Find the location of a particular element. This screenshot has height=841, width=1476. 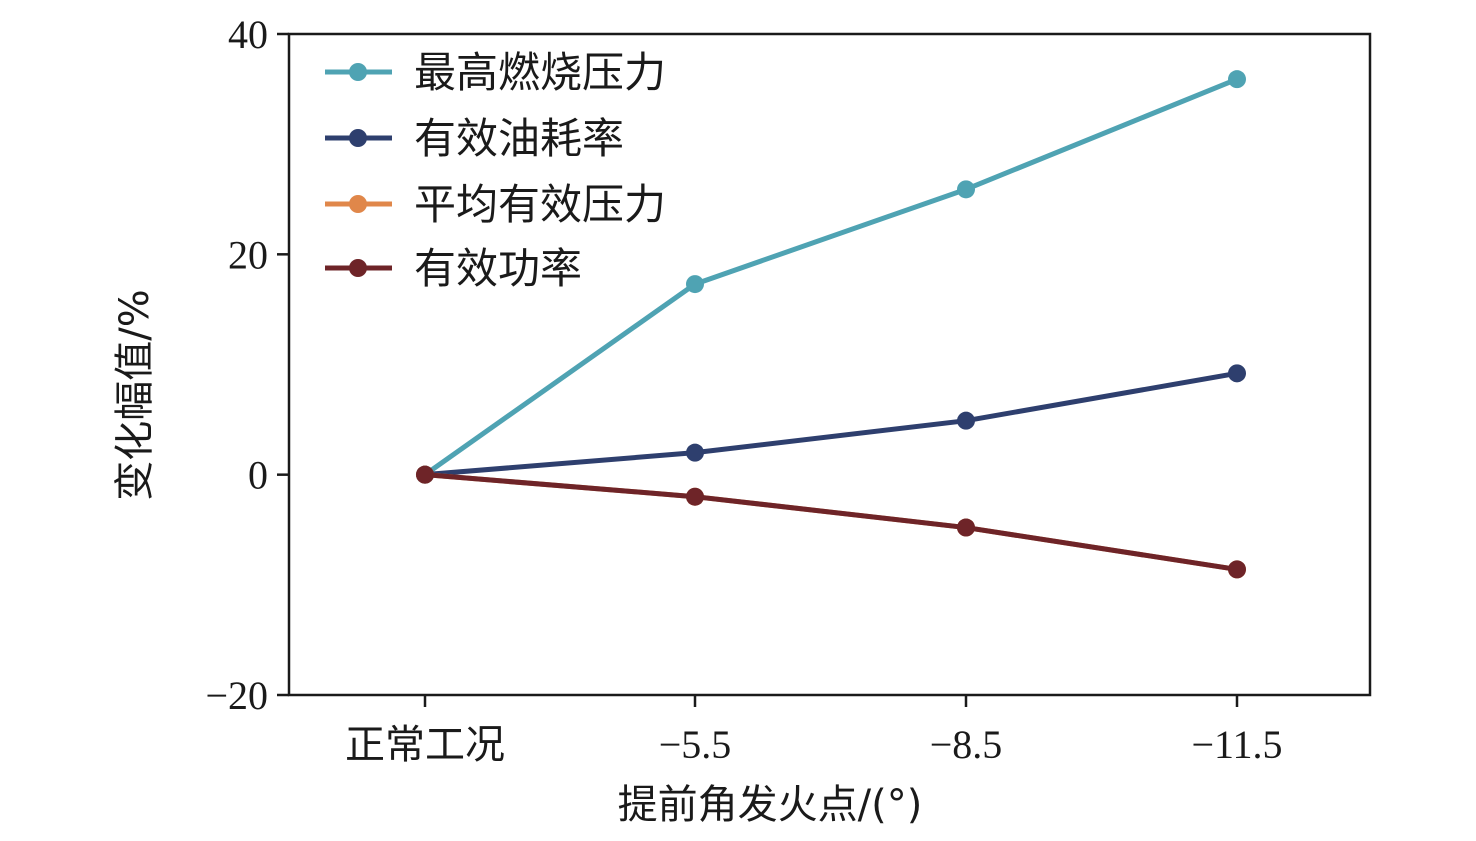

y-tick-label: −20 is located at coordinates (236, 695).